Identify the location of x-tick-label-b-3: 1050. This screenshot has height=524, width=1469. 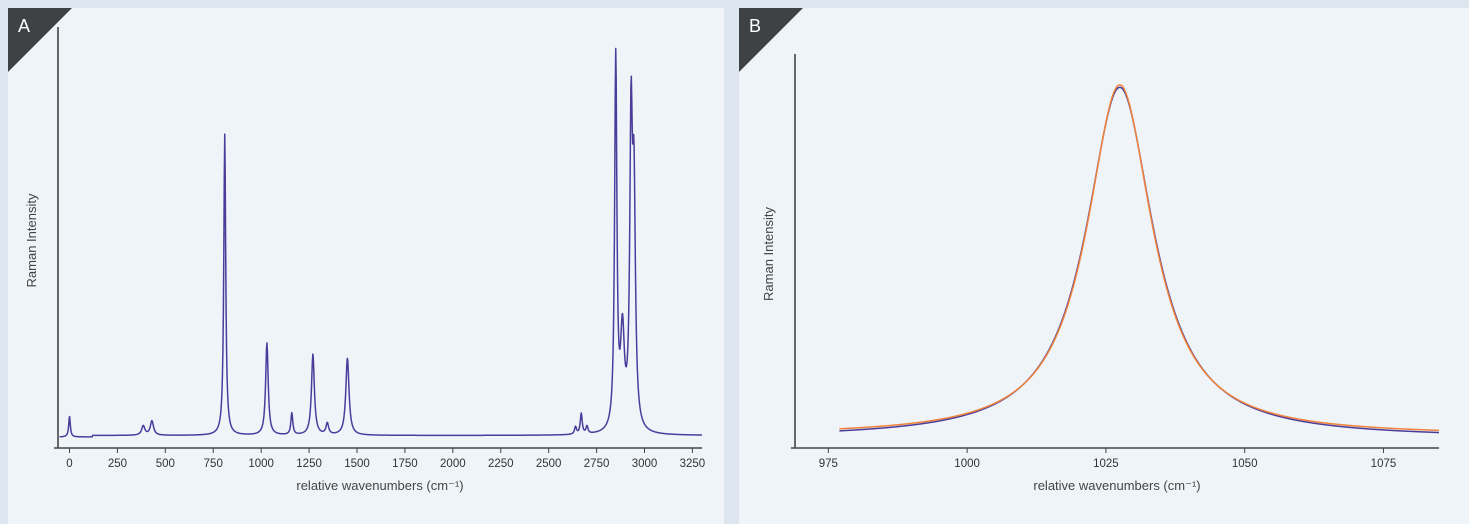
(1245, 464).